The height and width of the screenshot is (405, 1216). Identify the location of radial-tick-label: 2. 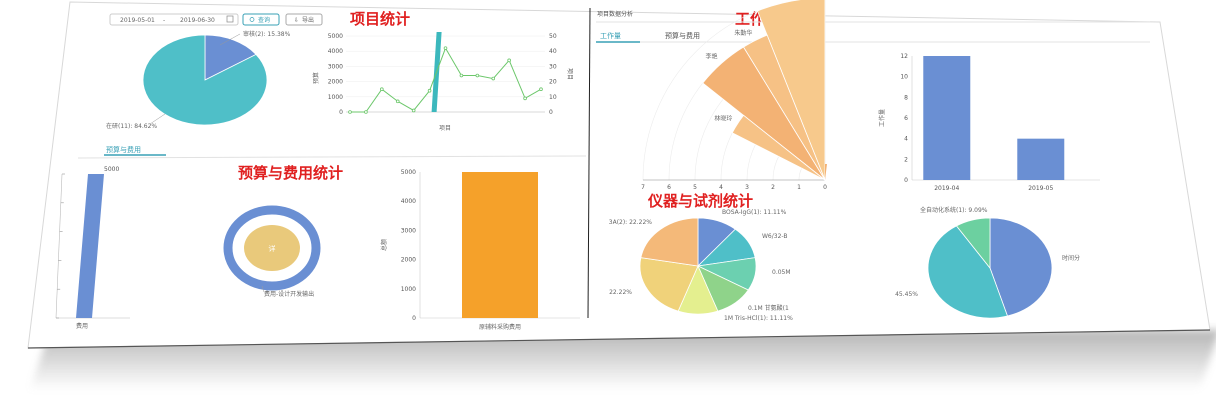
(773, 187).